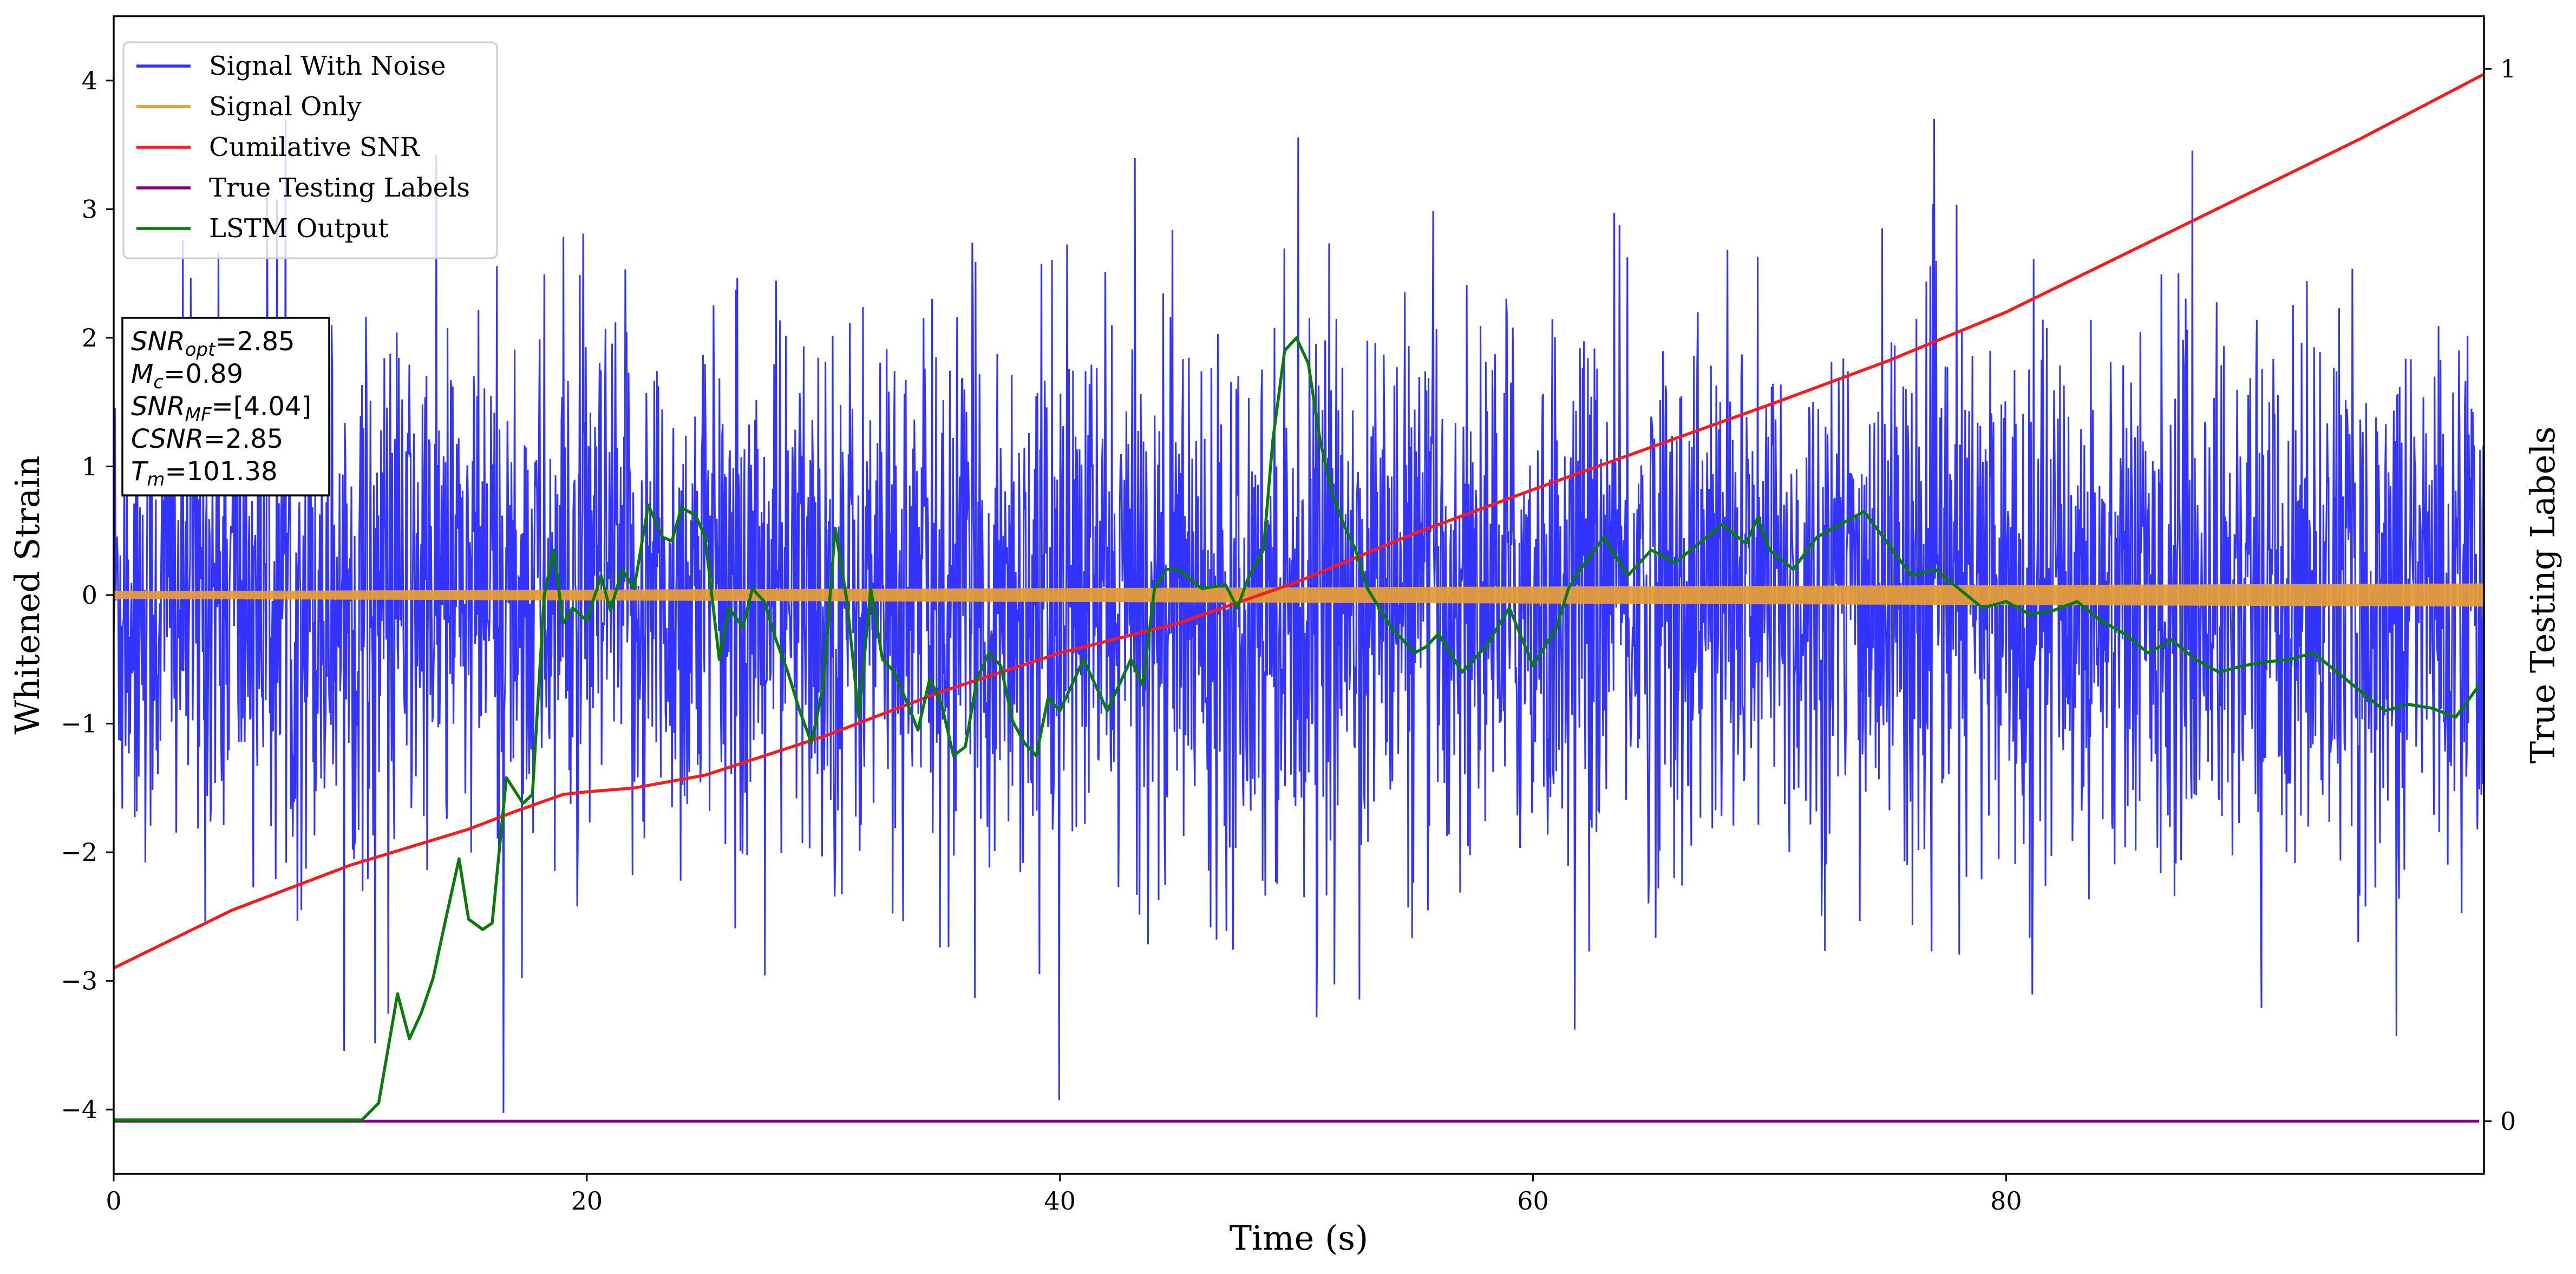  I want to click on legend-label: True Testing Labels, so click(339, 188).